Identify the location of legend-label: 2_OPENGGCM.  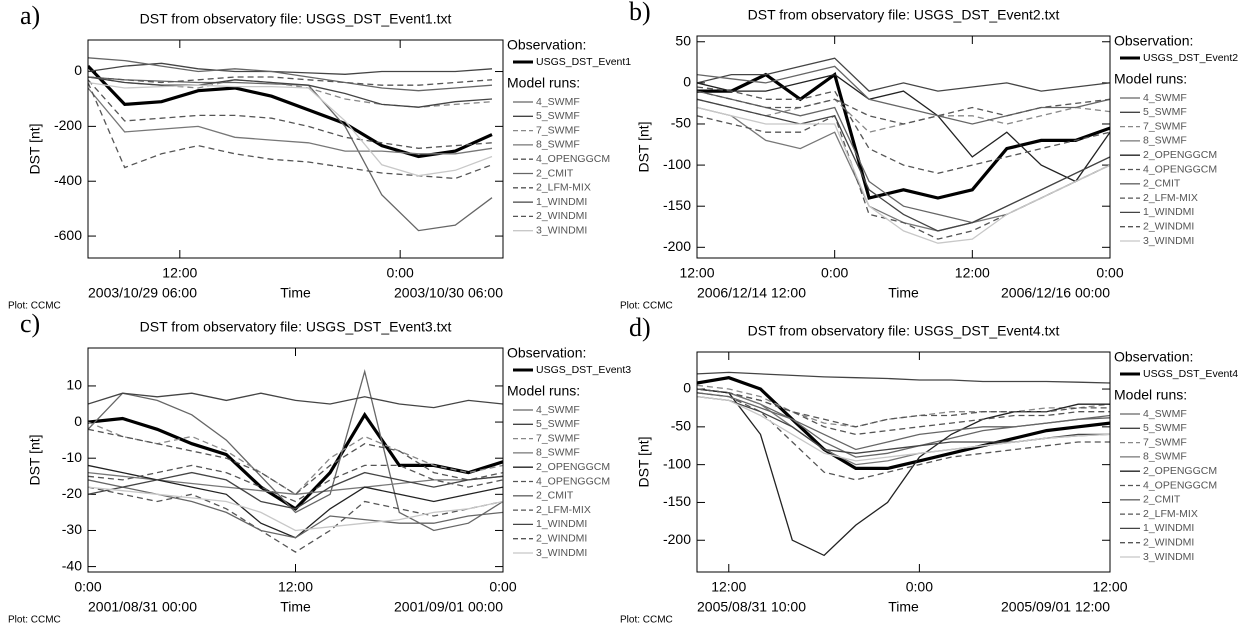
(1180, 471).